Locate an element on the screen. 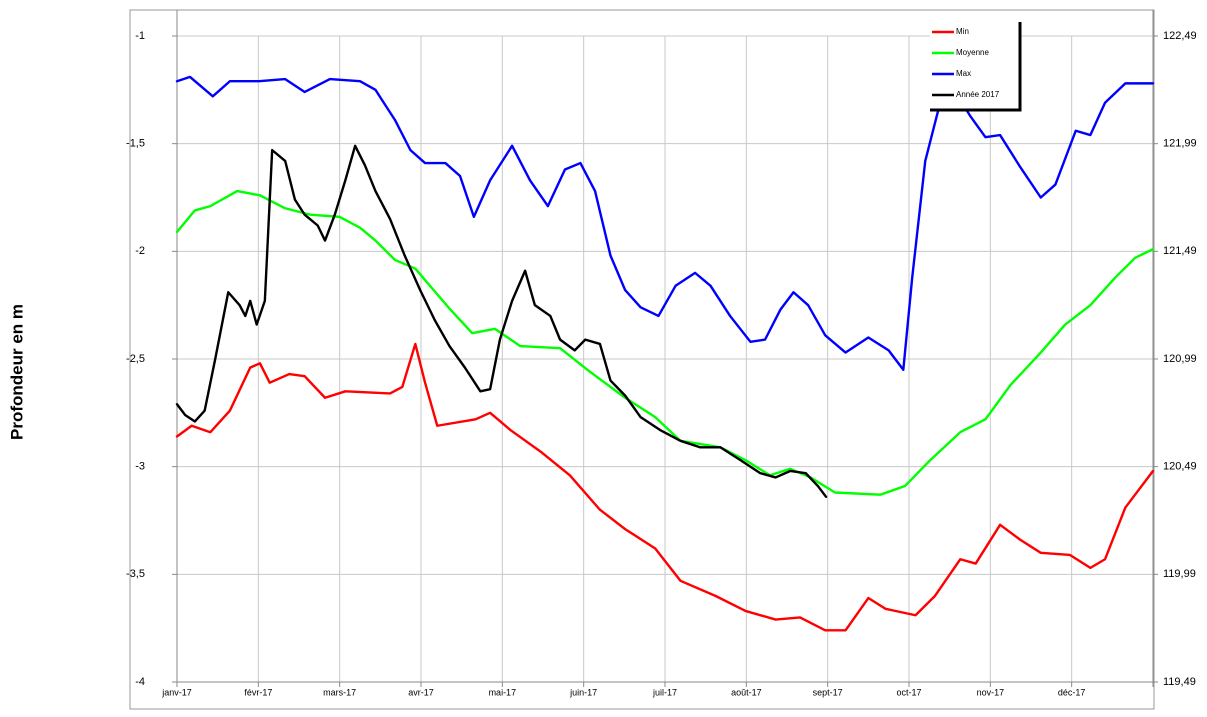  y2-tick-label: 119,49 is located at coordinates (1179, 682).